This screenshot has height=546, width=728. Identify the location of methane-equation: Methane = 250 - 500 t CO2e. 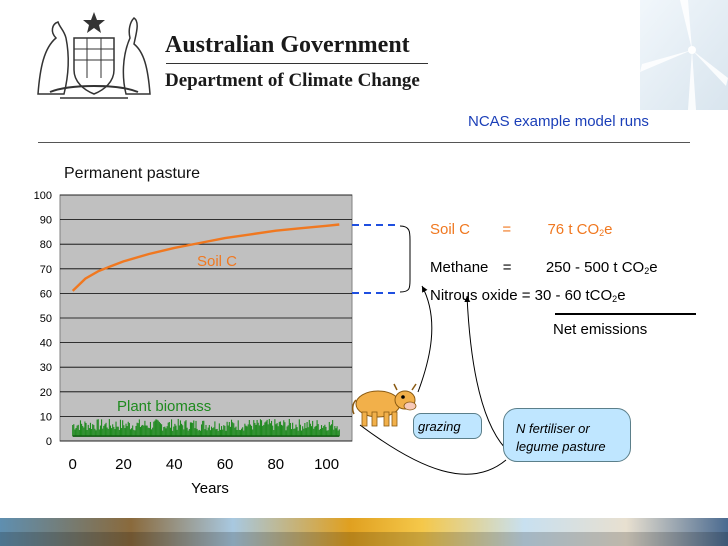
(544, 267).